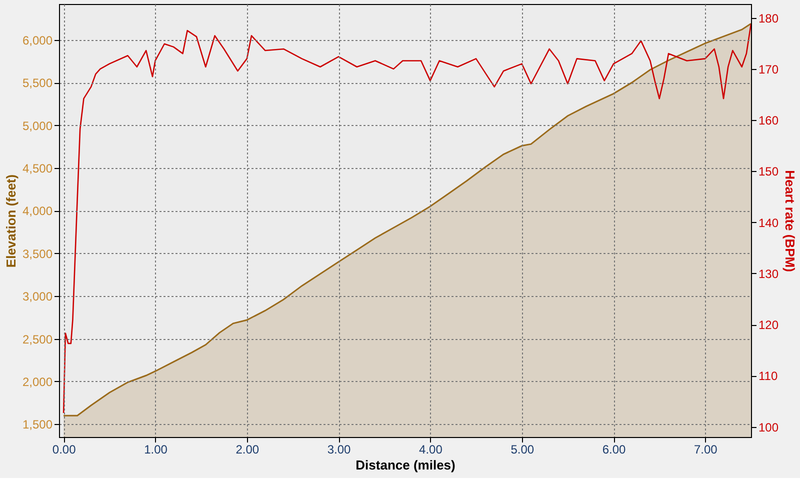 The image size is (800, 480). I want to click on y-tick-label: 6,000, so click(37, 40).